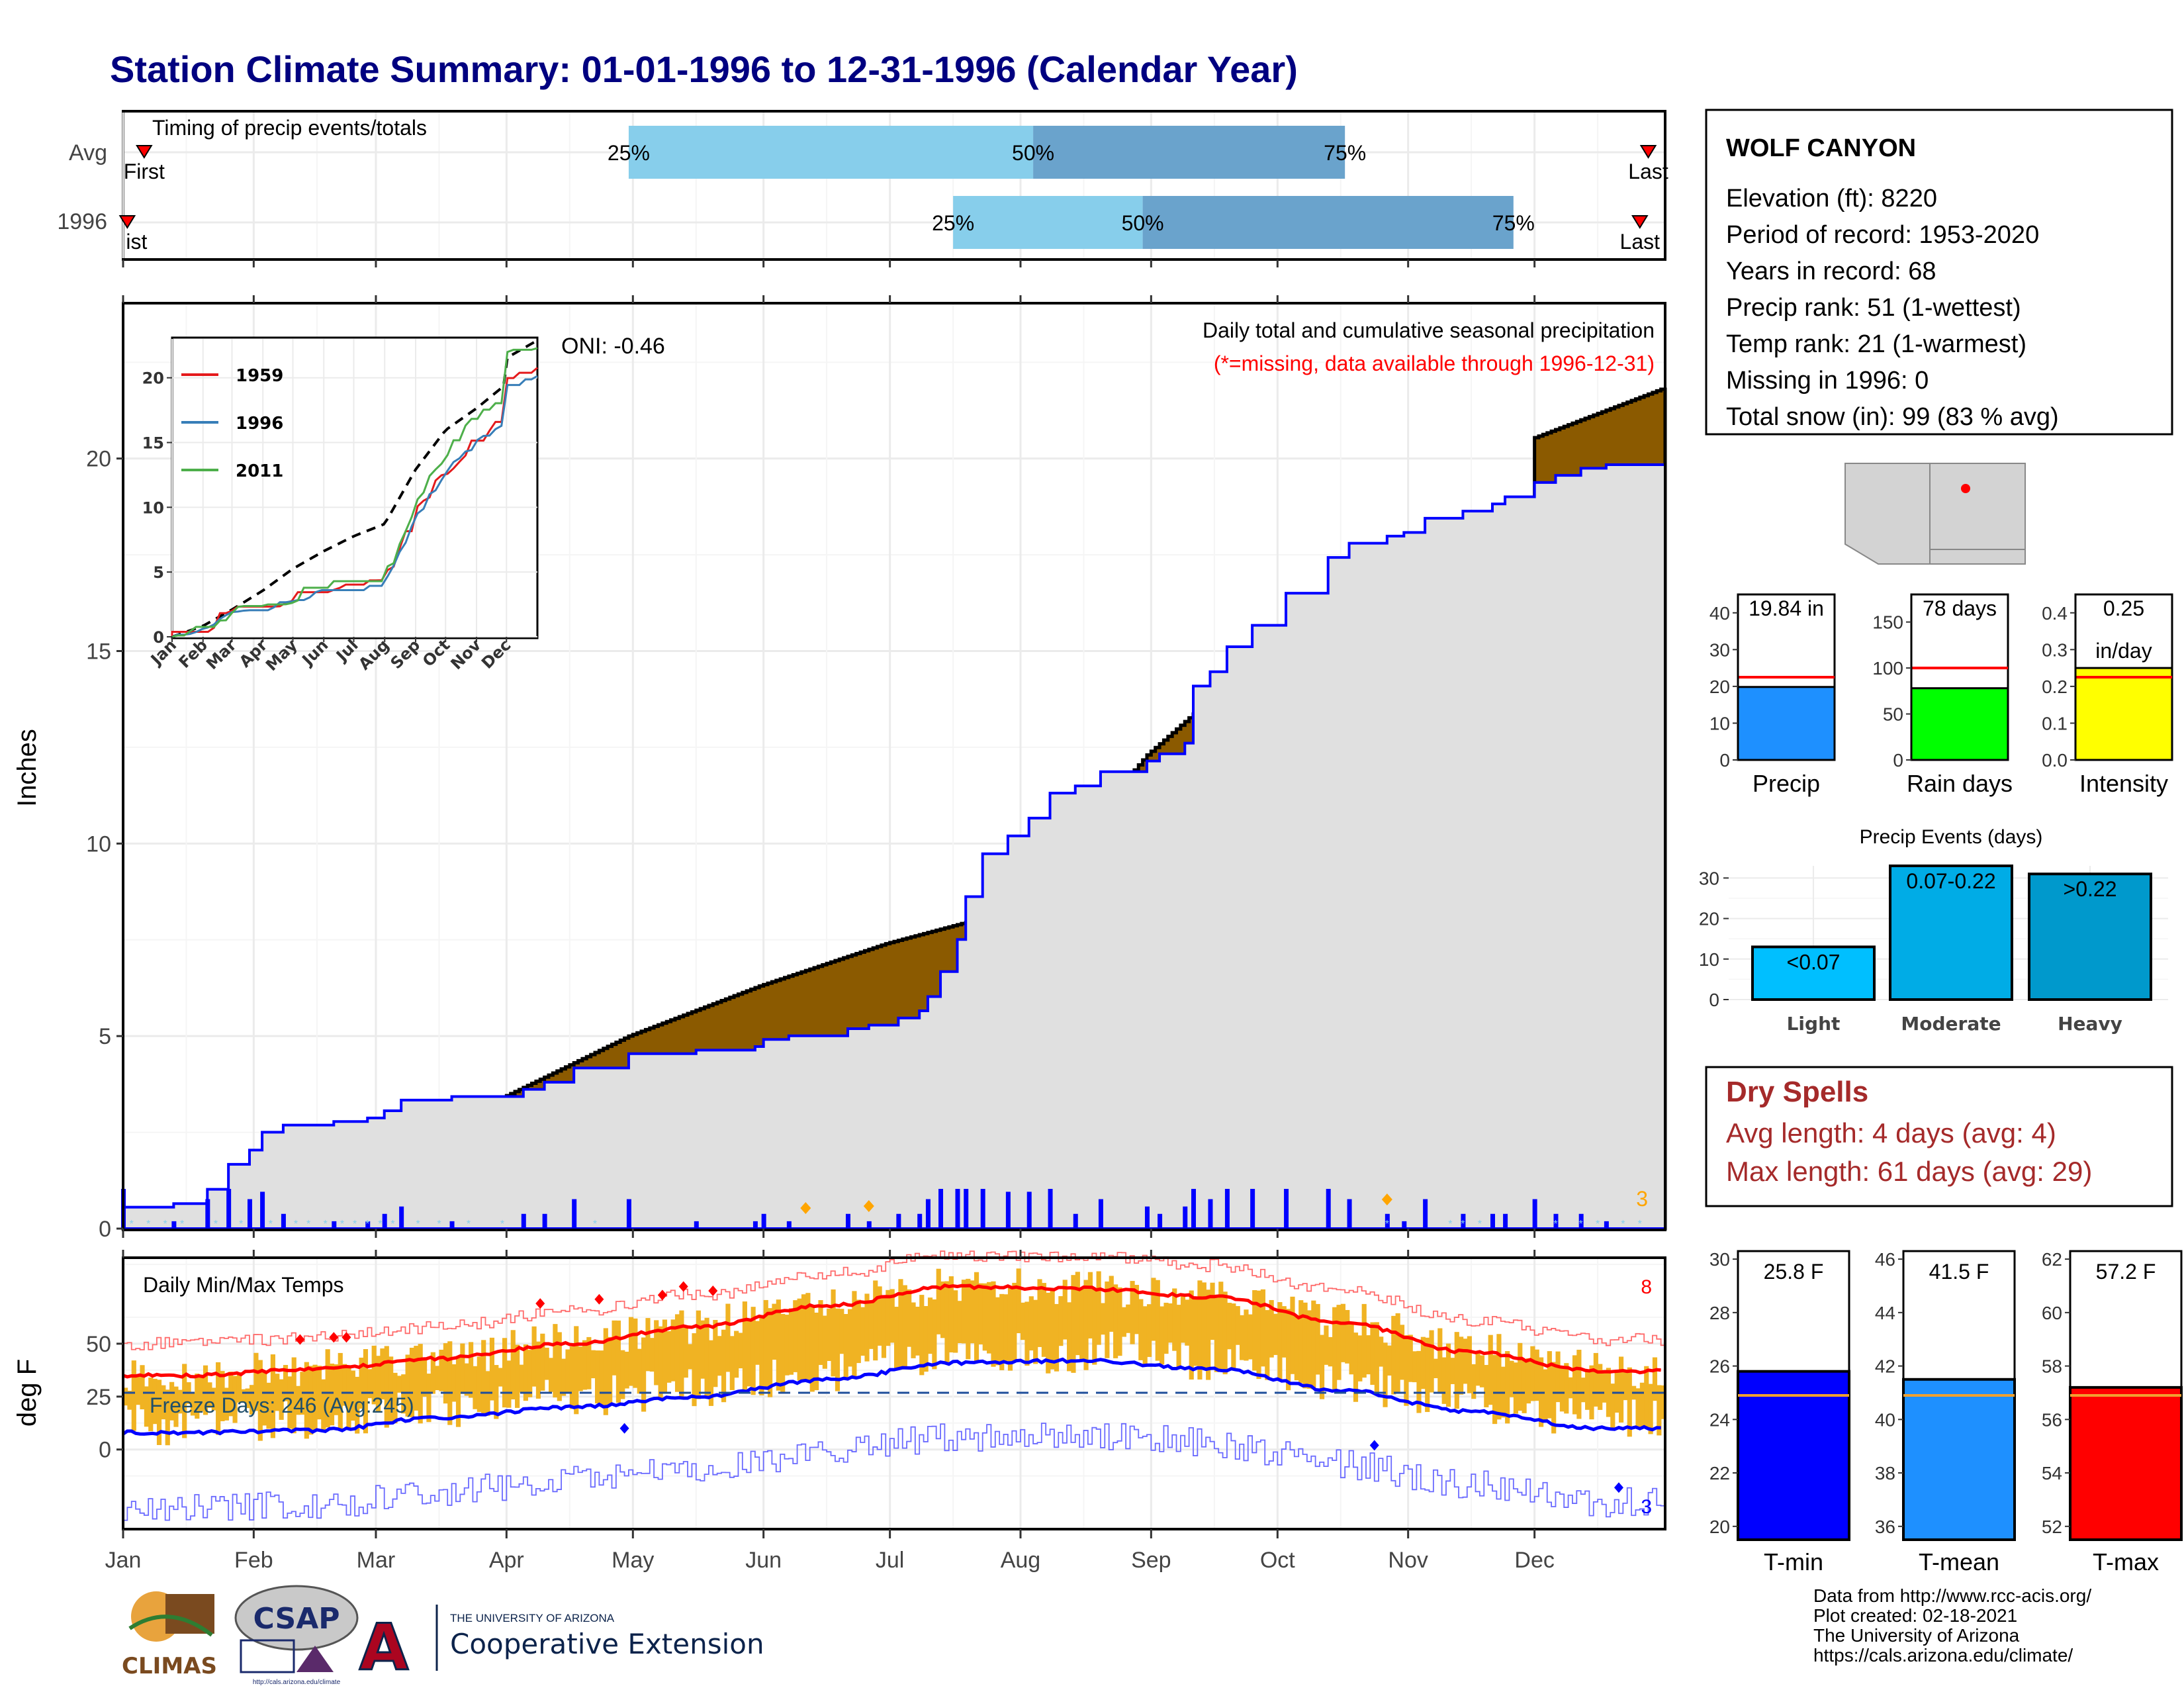 Image resolution: width=2184 pixels, height=1688 pixels. What do you see at coordinates (1977, 557) in the screenshot?
I see `map-state-border-area` at bounding box center [1977, 557].